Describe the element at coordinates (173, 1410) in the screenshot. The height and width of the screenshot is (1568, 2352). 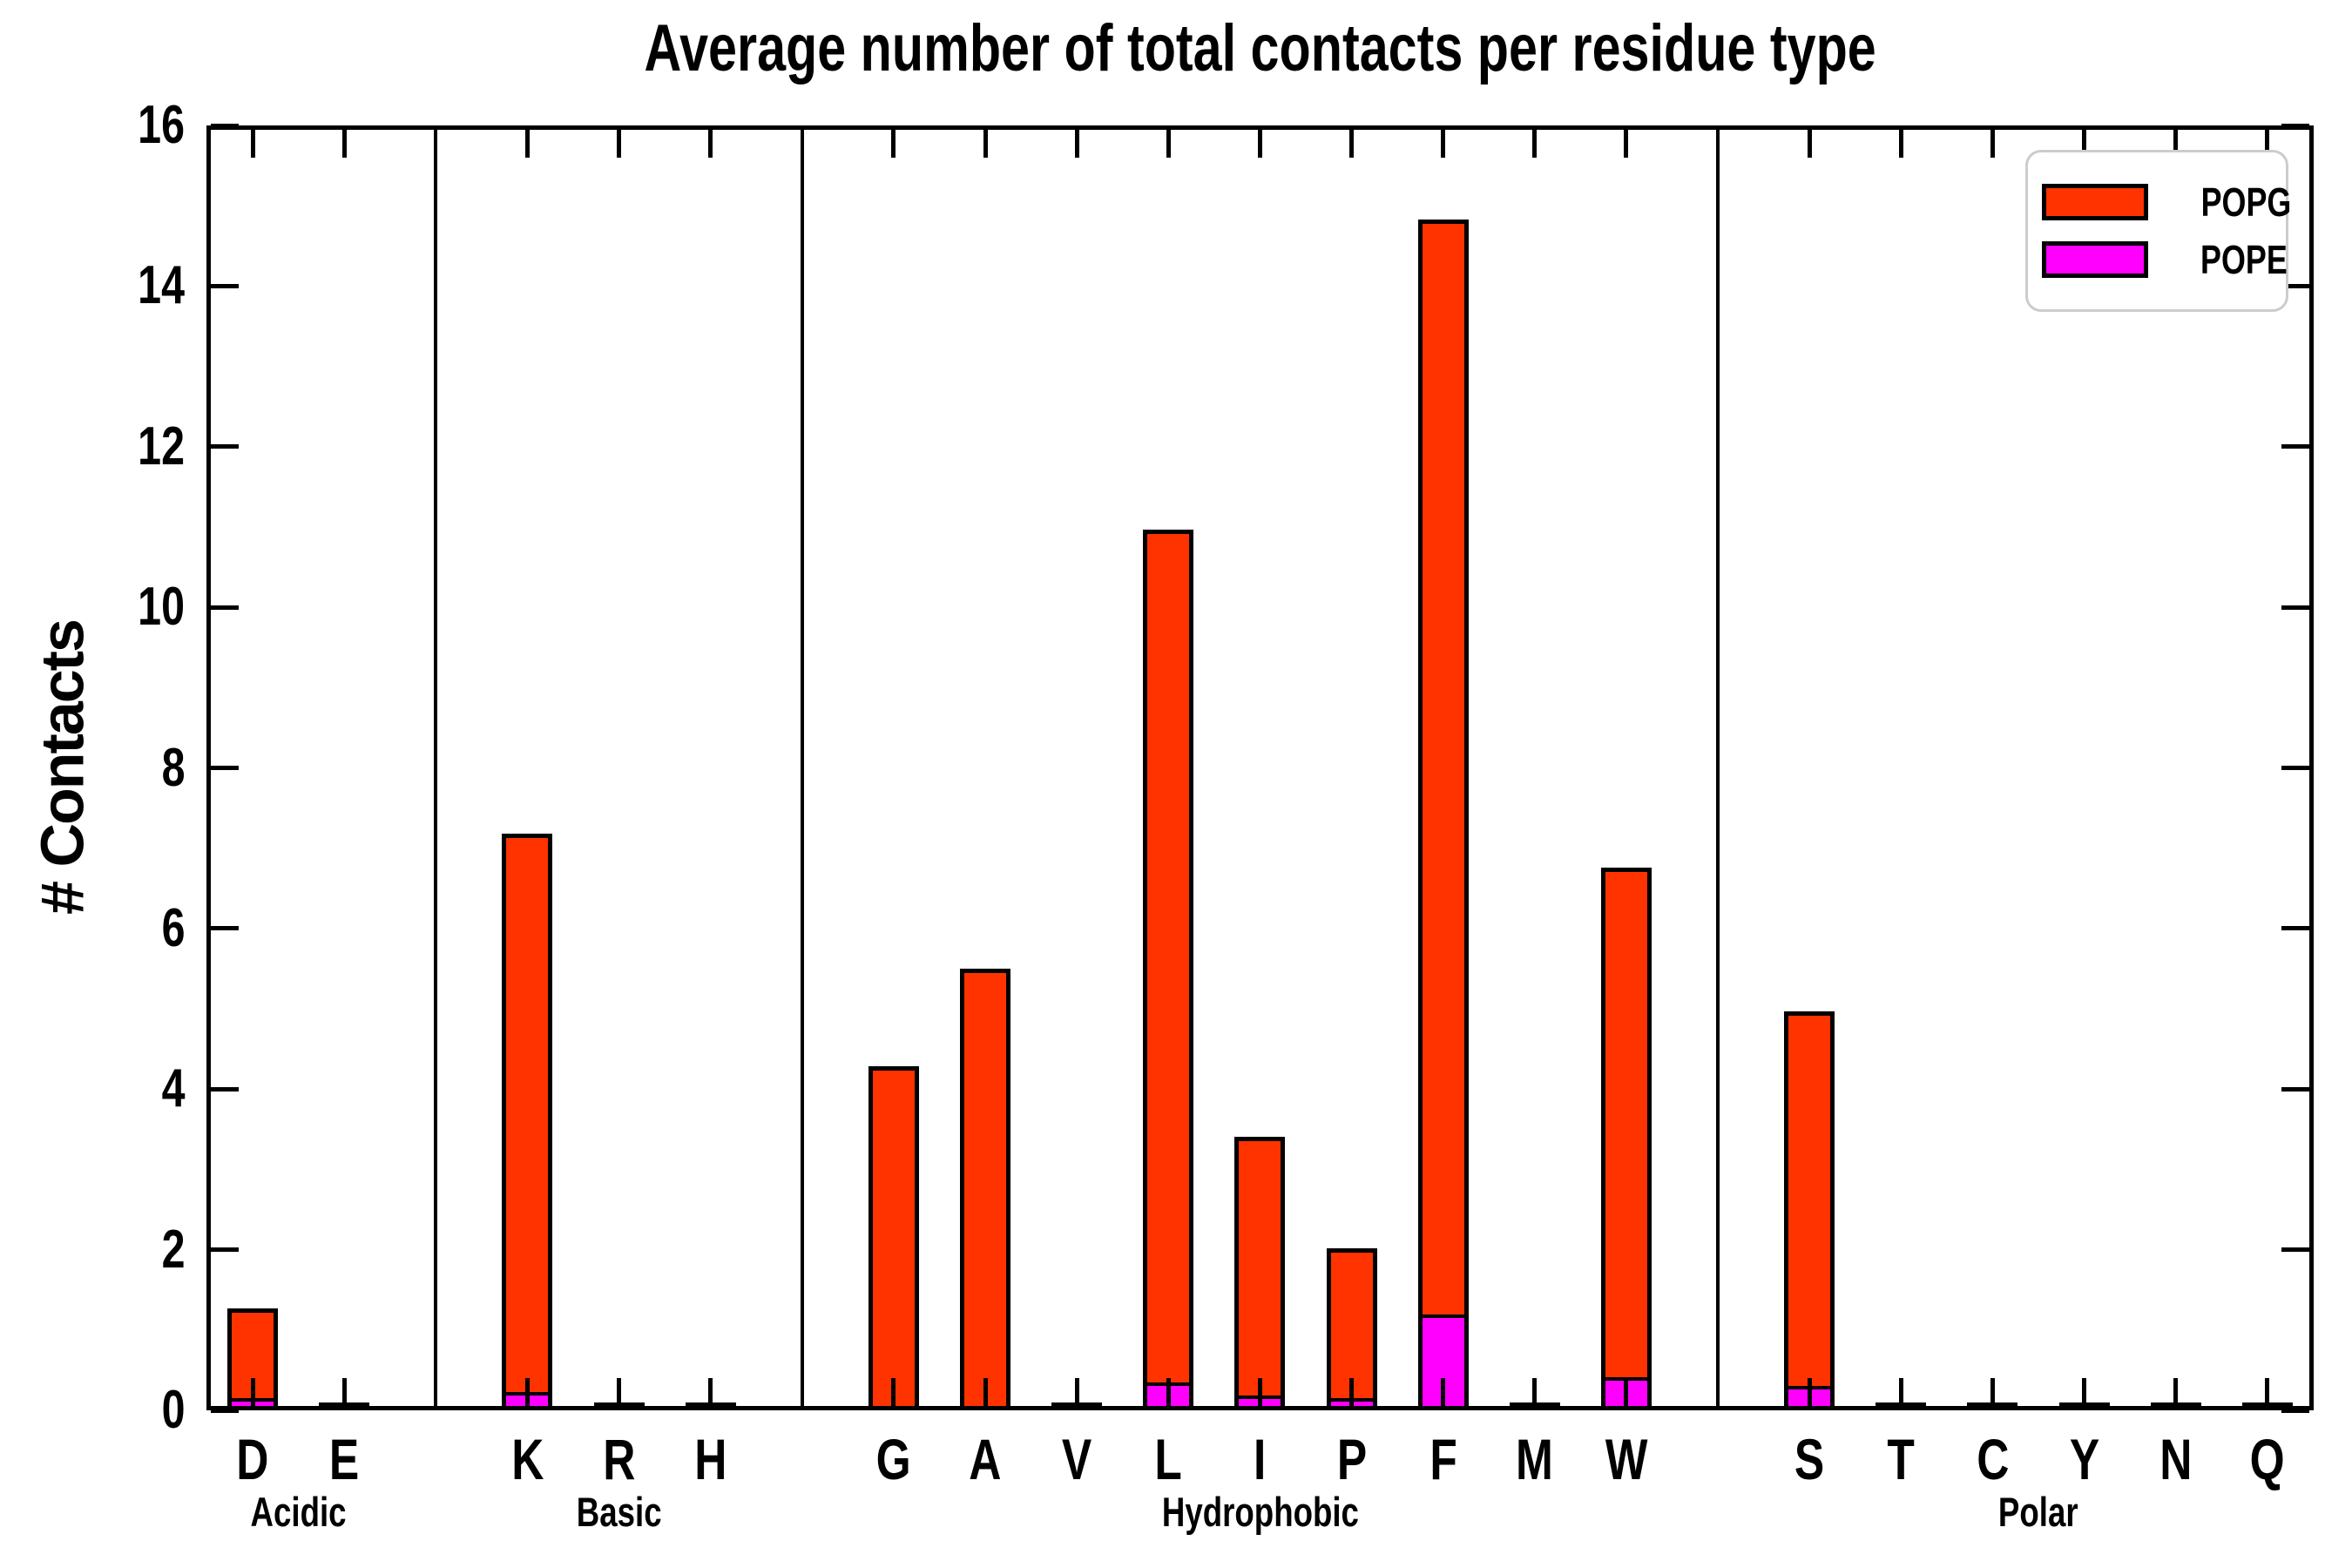
I see `ytick-label-0: 0` at that location.